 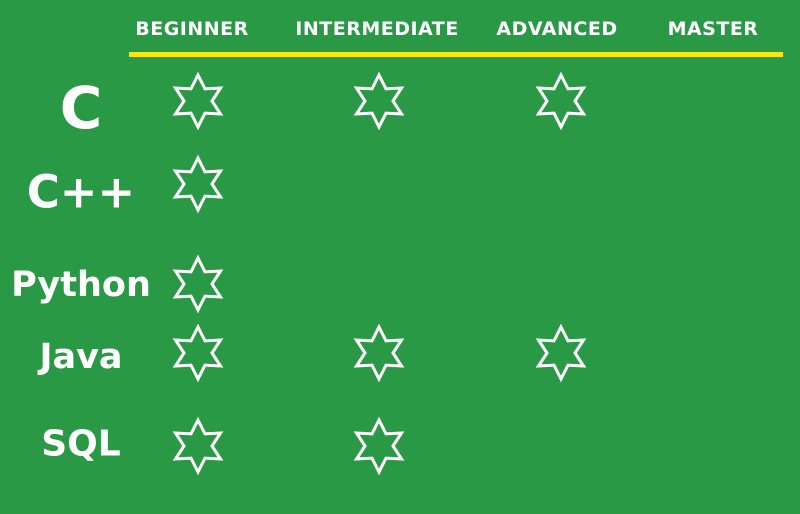 I want to click on language-label-java: Java, so click(x=81, y=357).